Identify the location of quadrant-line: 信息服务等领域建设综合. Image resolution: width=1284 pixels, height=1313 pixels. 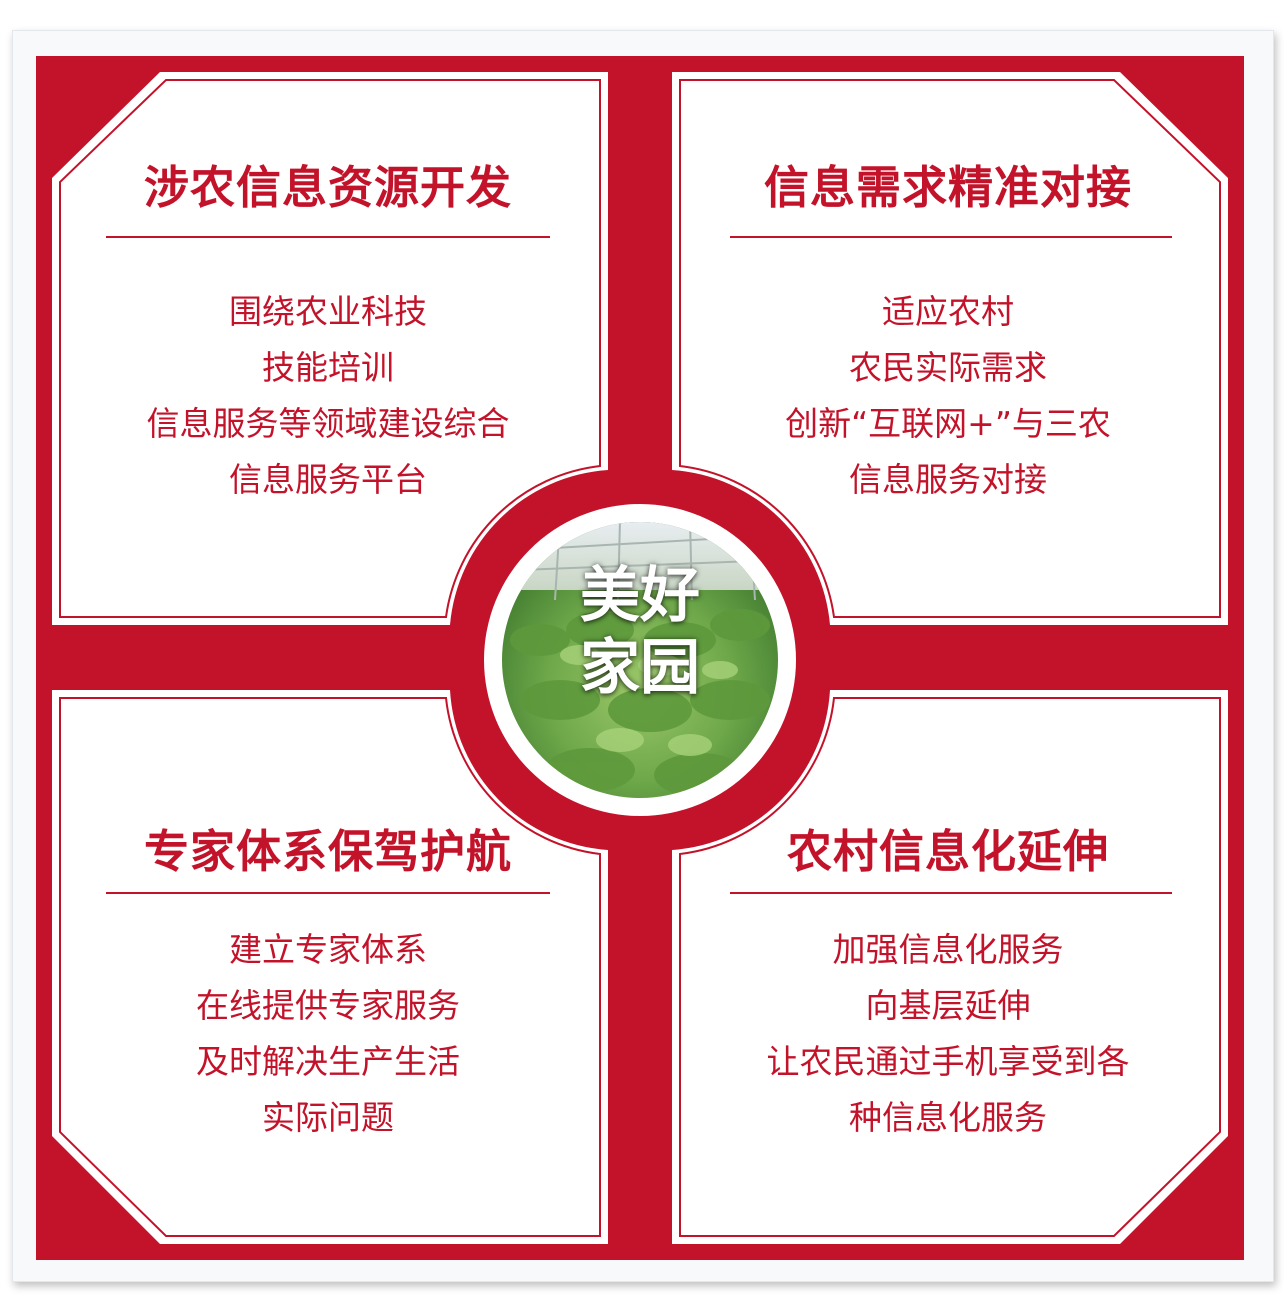
(328, 423).